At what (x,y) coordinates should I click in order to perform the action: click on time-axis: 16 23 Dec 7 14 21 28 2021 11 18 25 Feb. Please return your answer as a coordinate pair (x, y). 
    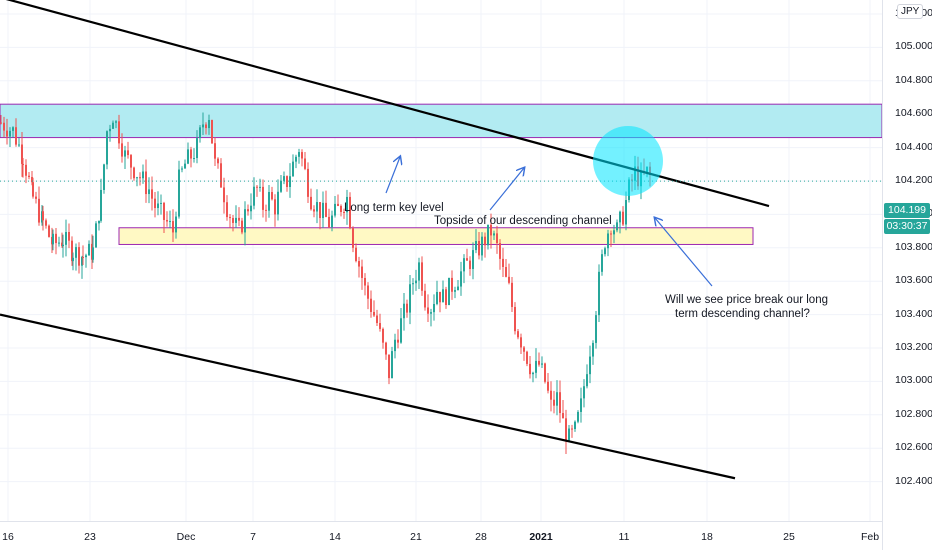
    Looking at the image, I should click on (441, 536).